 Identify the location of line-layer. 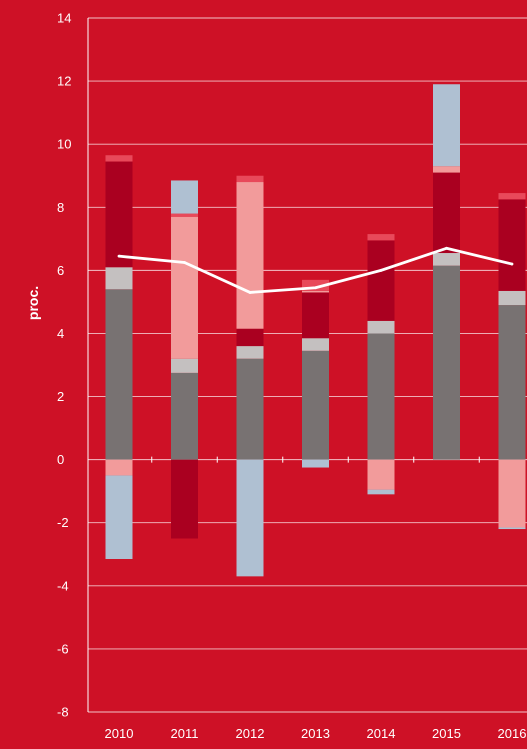
(315, 270).